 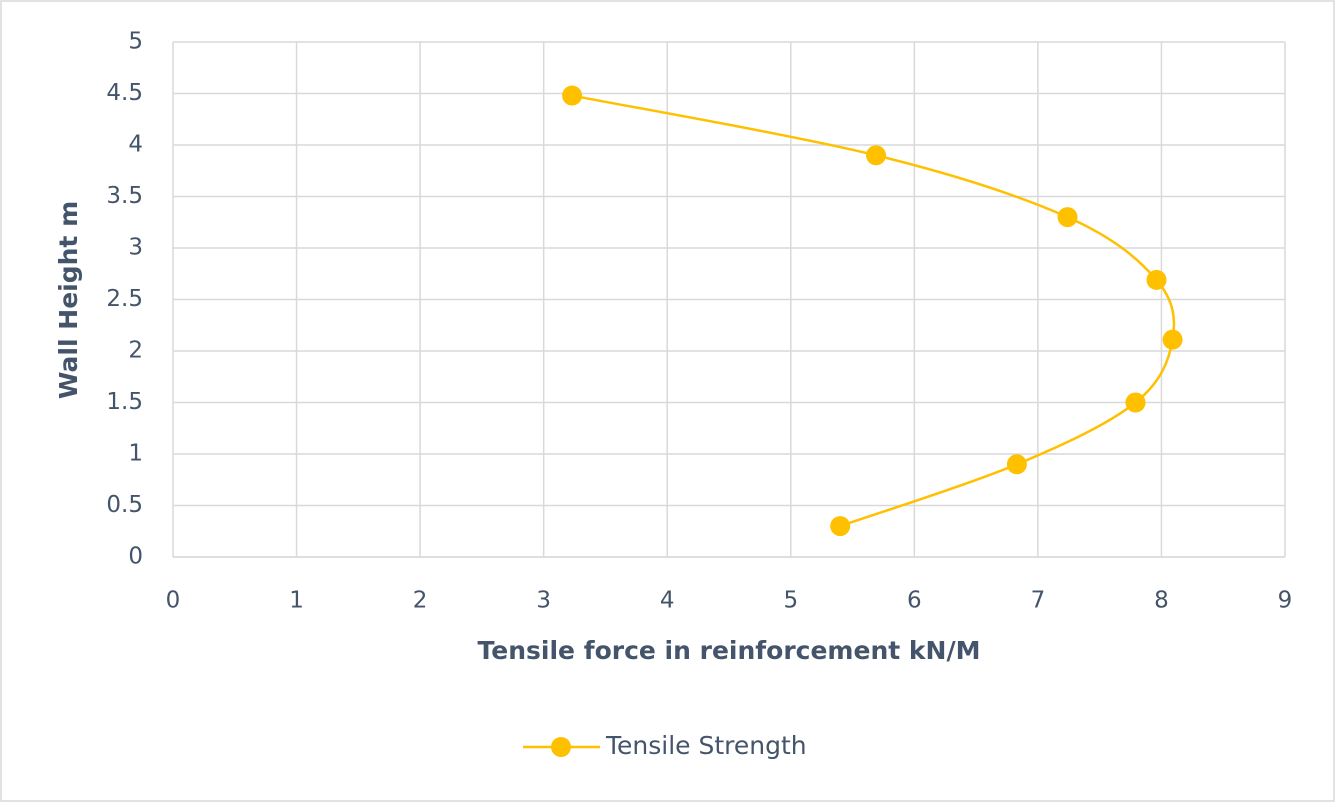 What do you see at coordinates (1285, 601) in the screenshot?
I see `x-tick-label: 9` at bounding box center [1285, 601].